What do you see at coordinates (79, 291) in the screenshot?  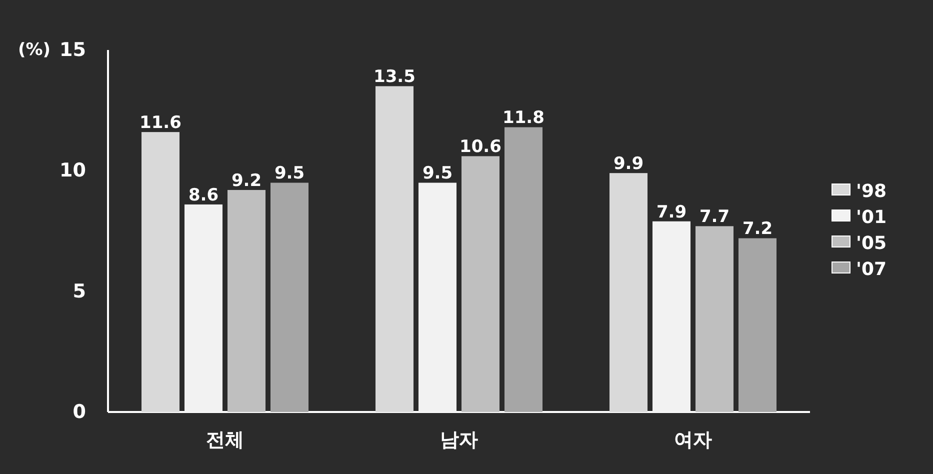 I see `y-tick-label: 5` at bounding box center [79, 291].